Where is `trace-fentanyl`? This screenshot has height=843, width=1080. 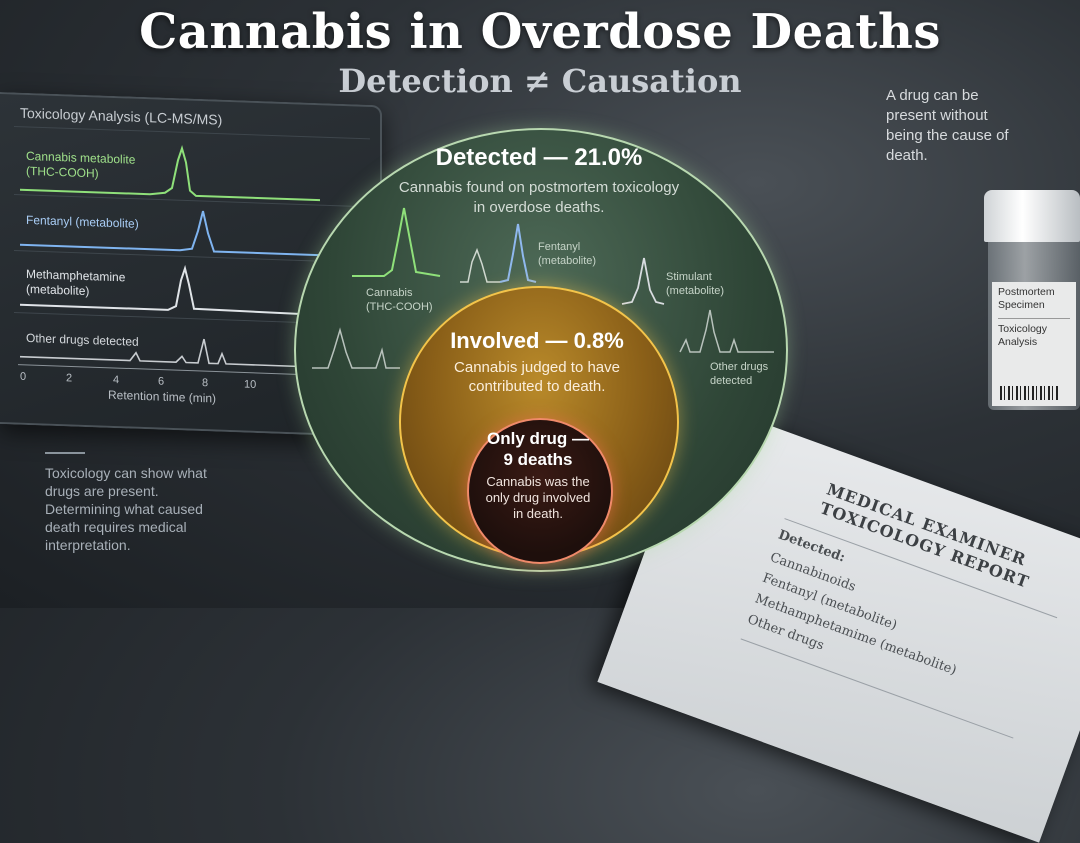
trace-fentanyl is located at coordinates (180, 233).